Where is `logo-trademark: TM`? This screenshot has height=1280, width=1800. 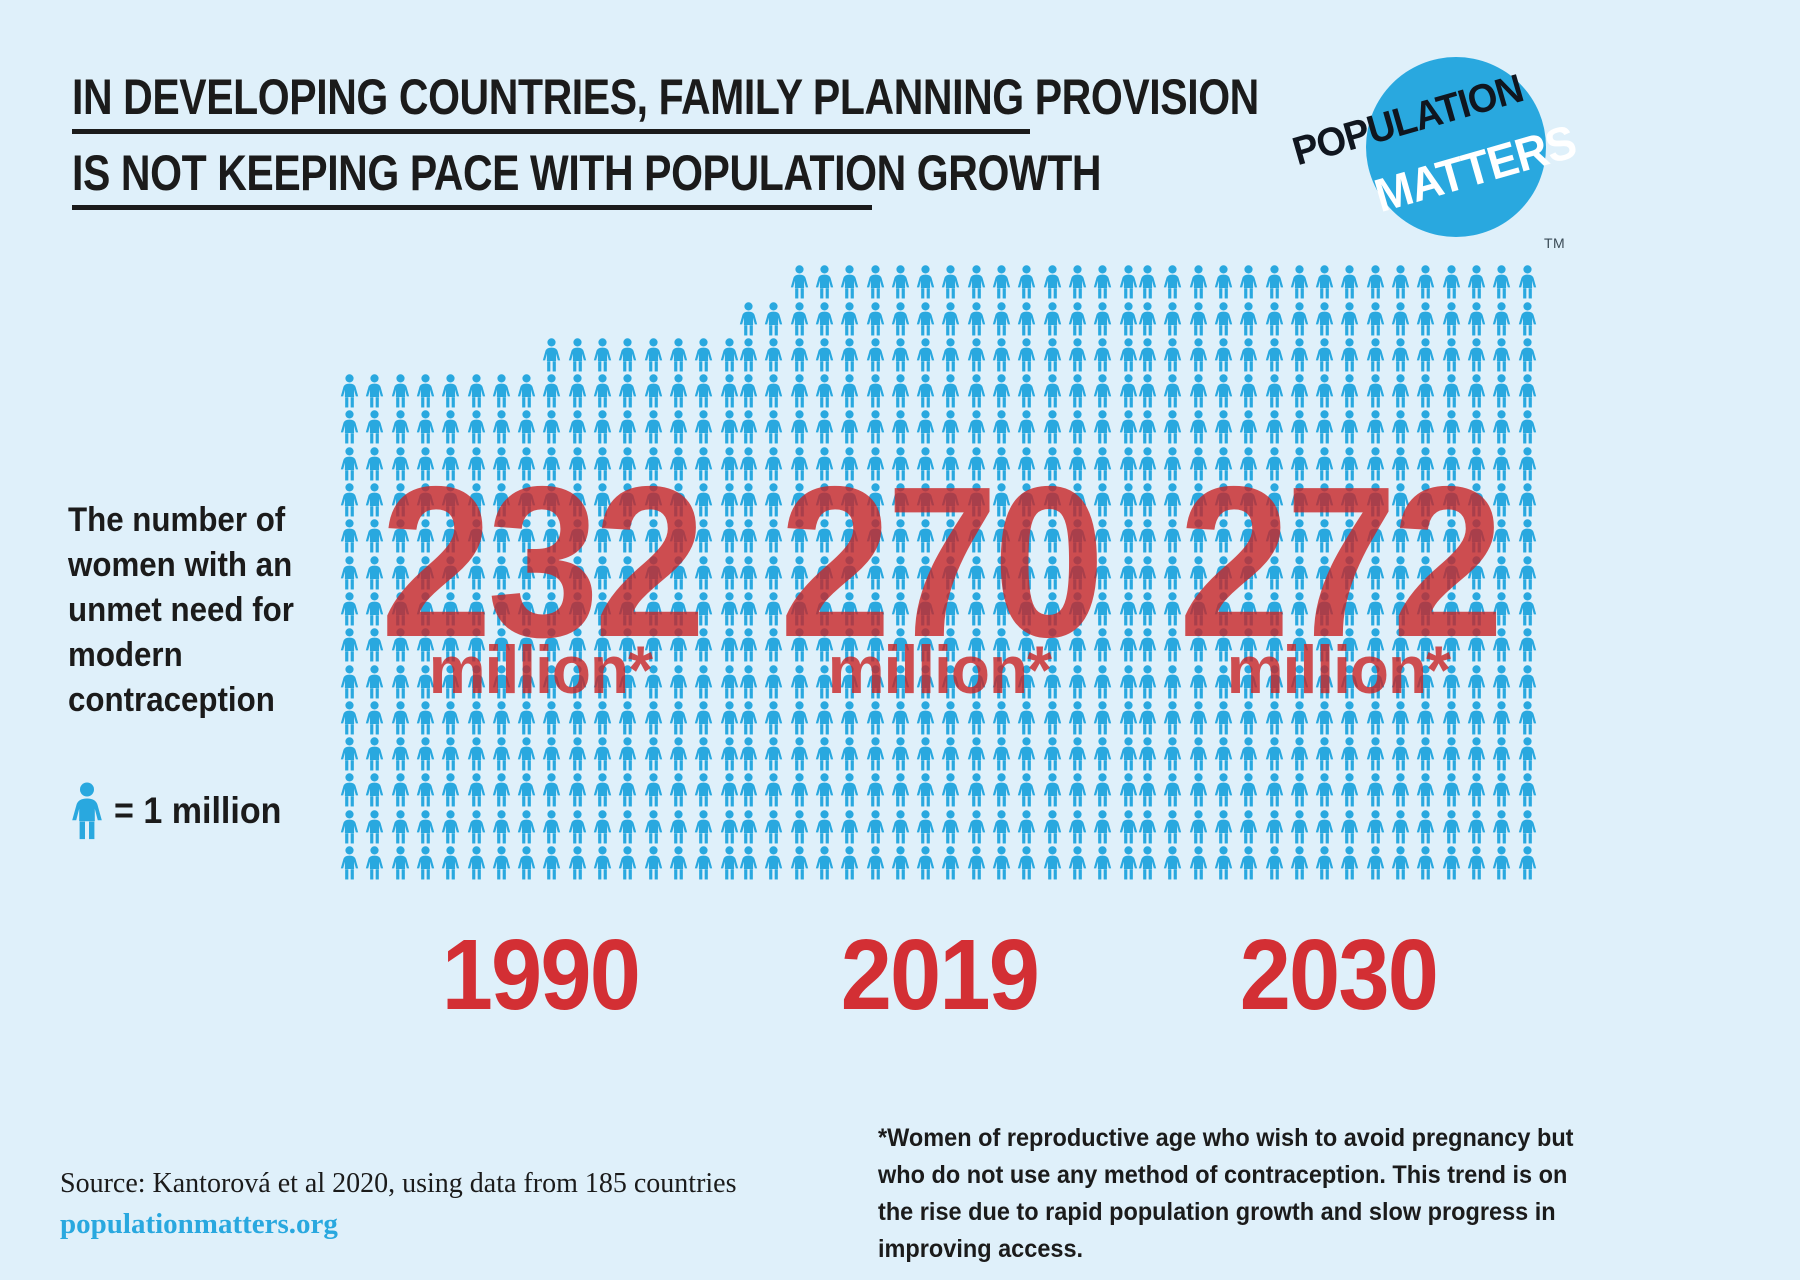
logo-trademark: TM is located at coordinates (1555, 243).